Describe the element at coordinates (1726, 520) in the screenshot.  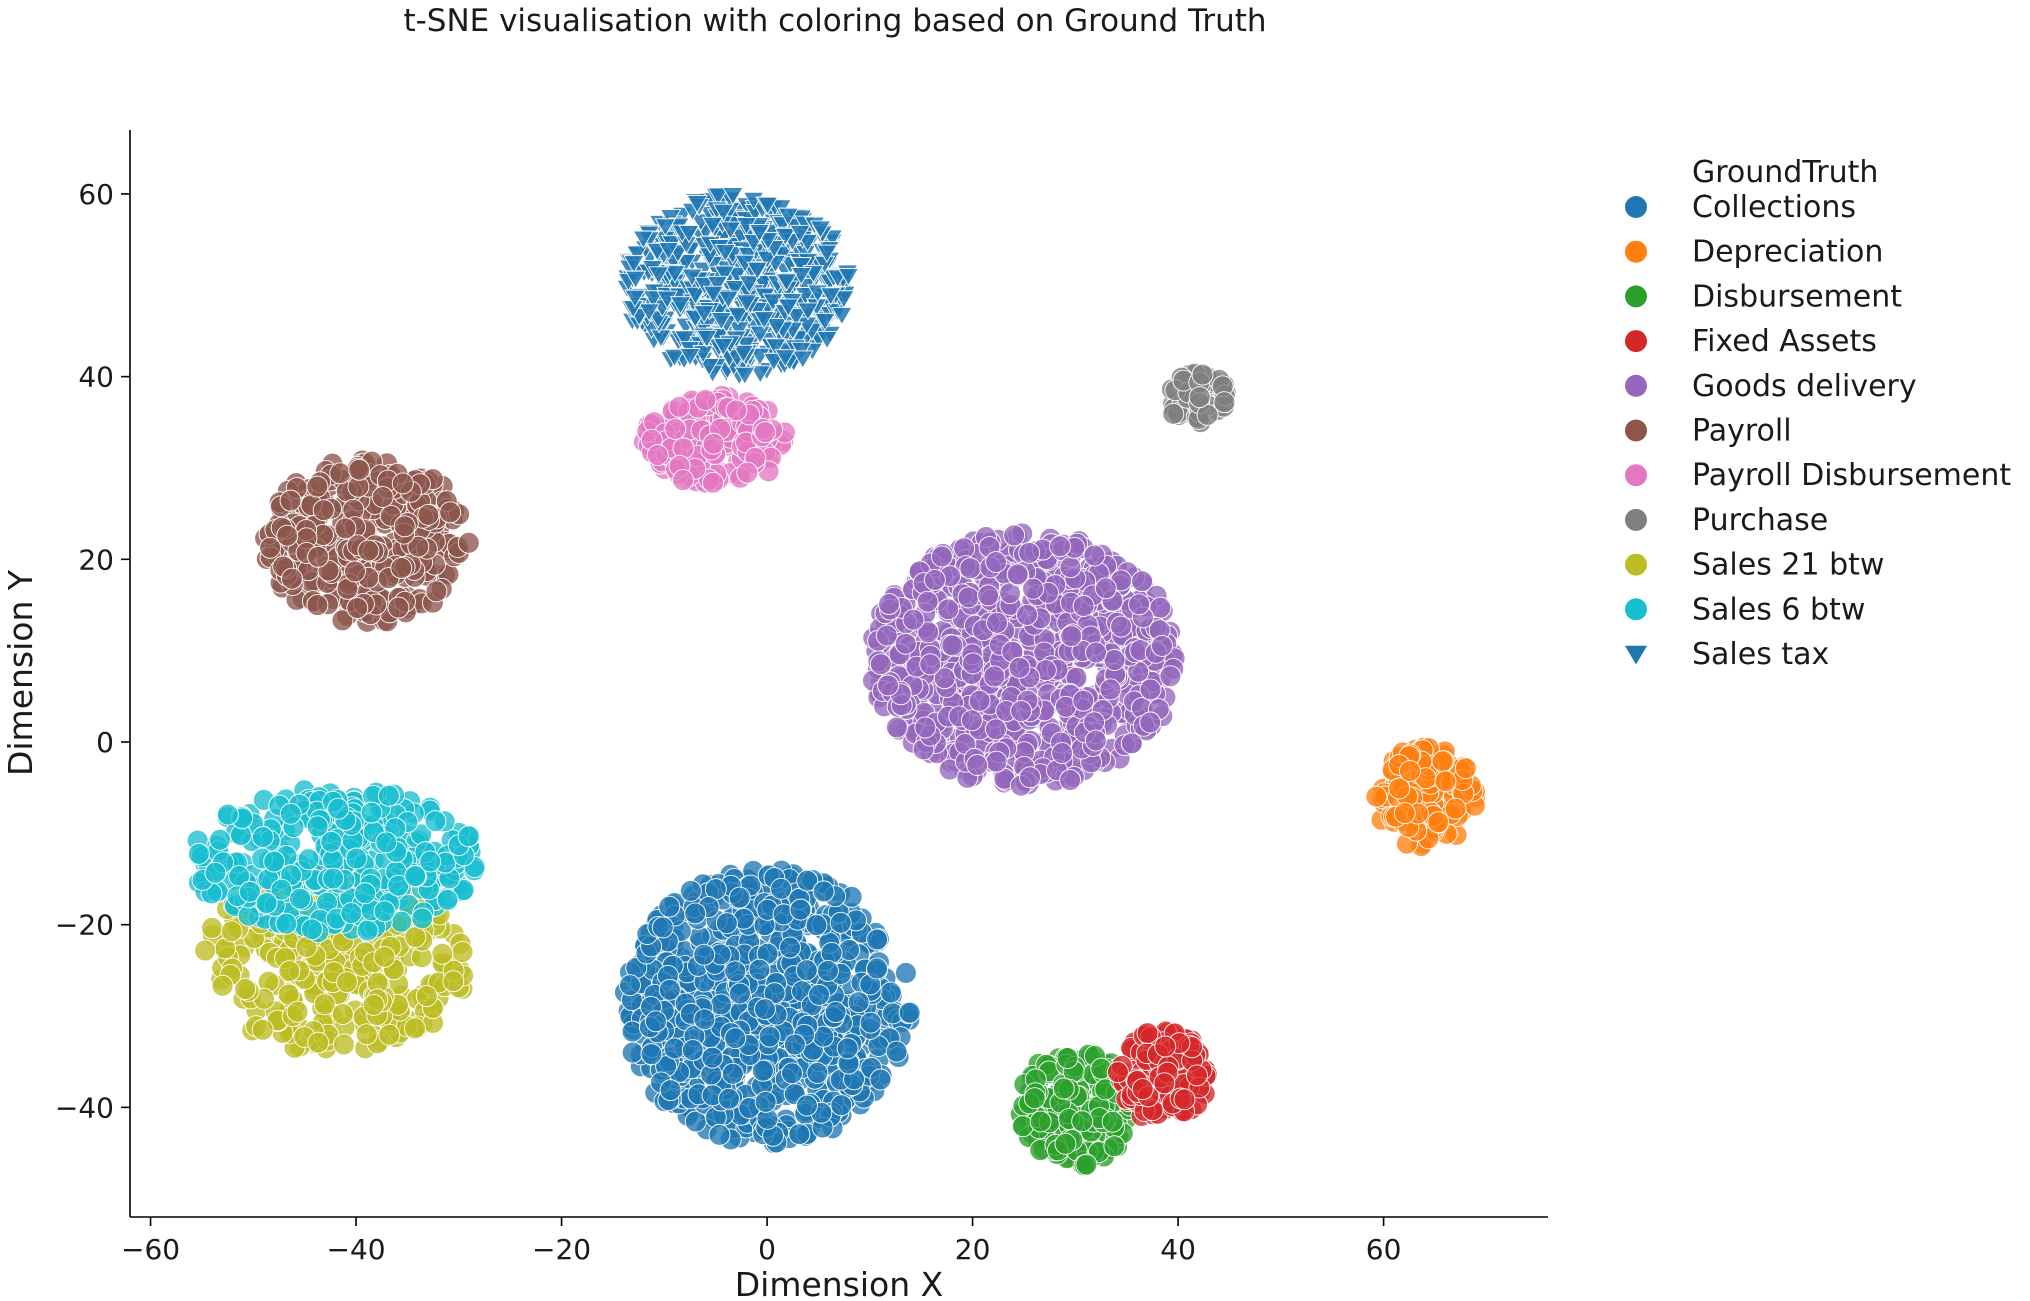
I see `legend-item: Purchase` at that location.